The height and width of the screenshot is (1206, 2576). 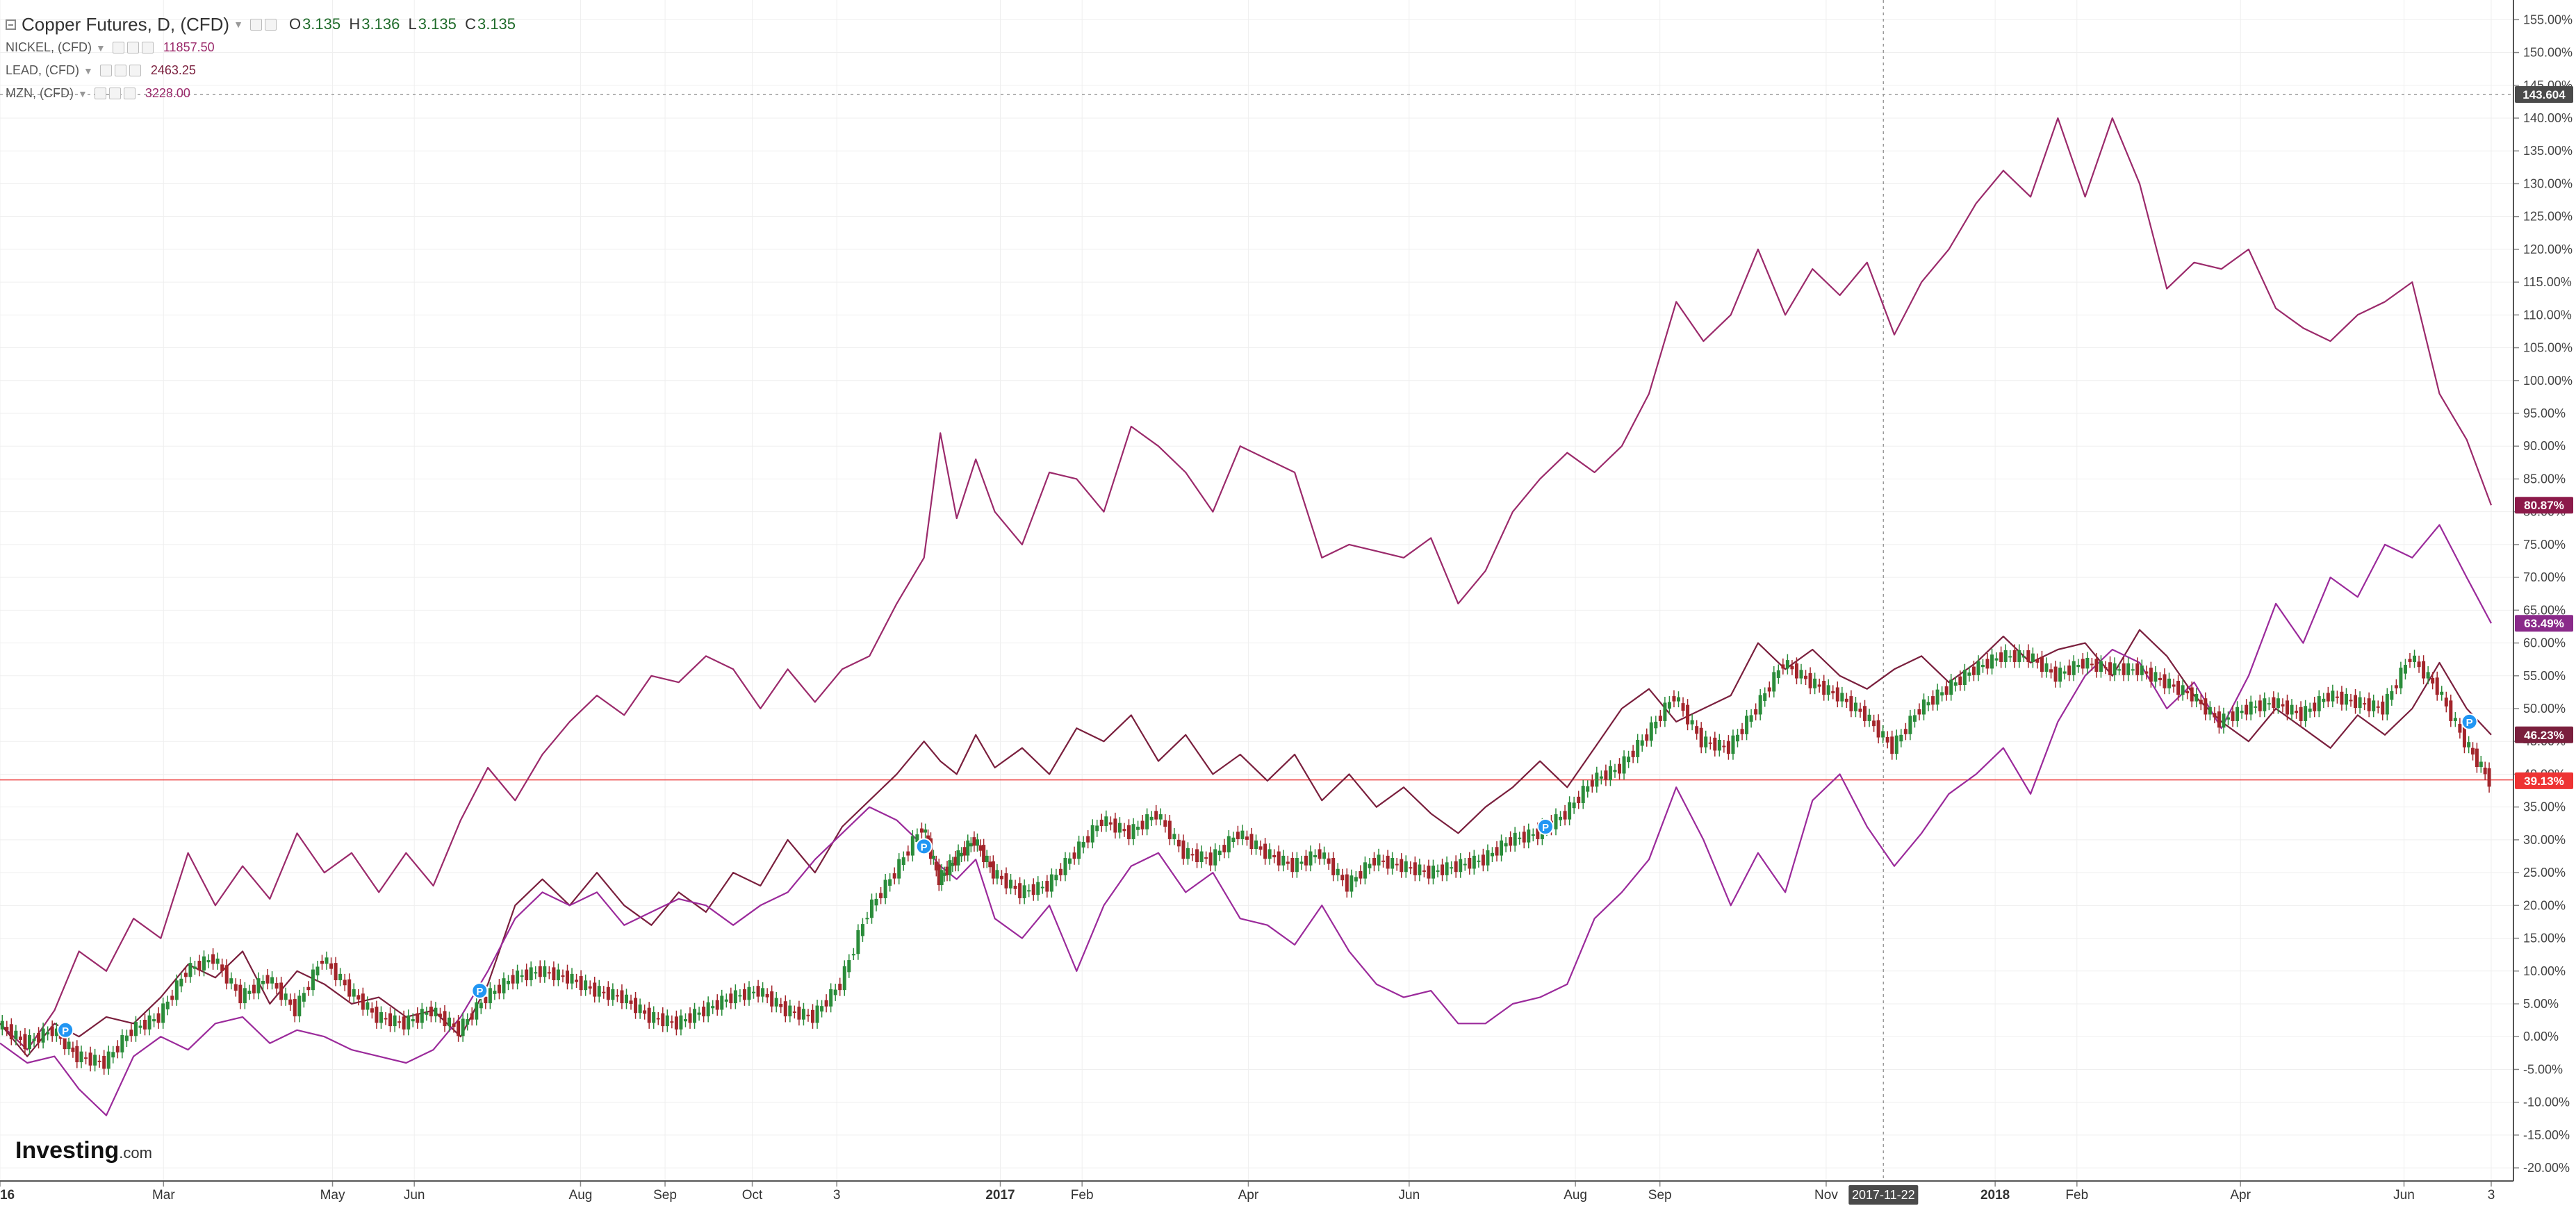 I want to click on visibility-icon, so click(x=270, y=25).